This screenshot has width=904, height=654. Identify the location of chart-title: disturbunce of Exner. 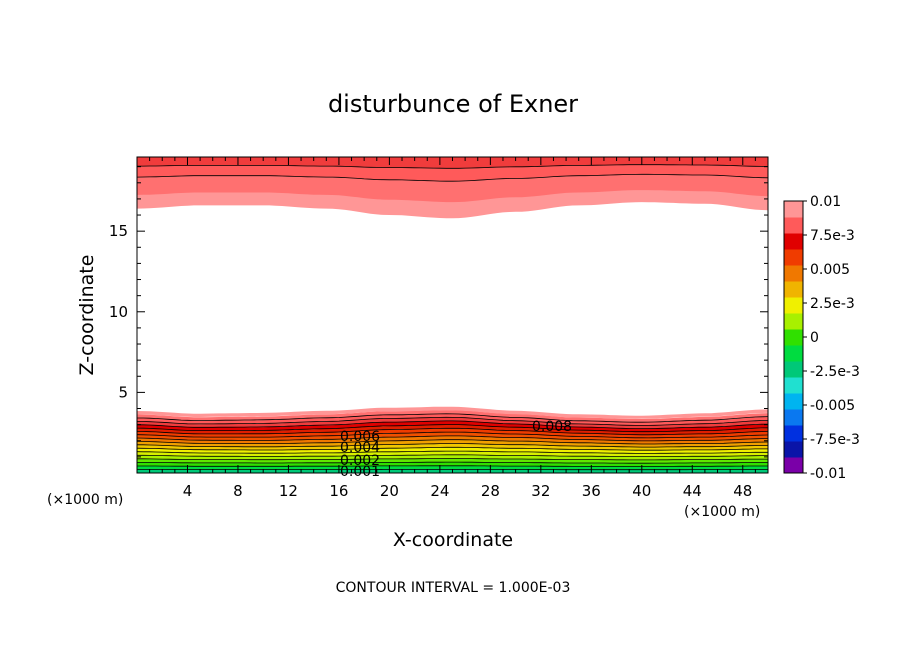
(453, 104).